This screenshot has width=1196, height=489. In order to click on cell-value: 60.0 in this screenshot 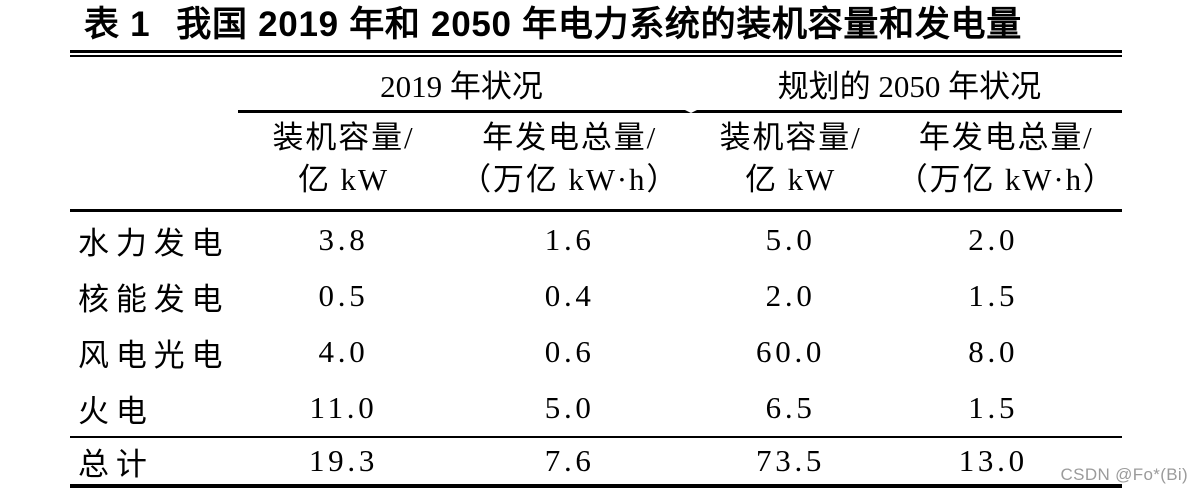, I will do `click(791, 351)`.